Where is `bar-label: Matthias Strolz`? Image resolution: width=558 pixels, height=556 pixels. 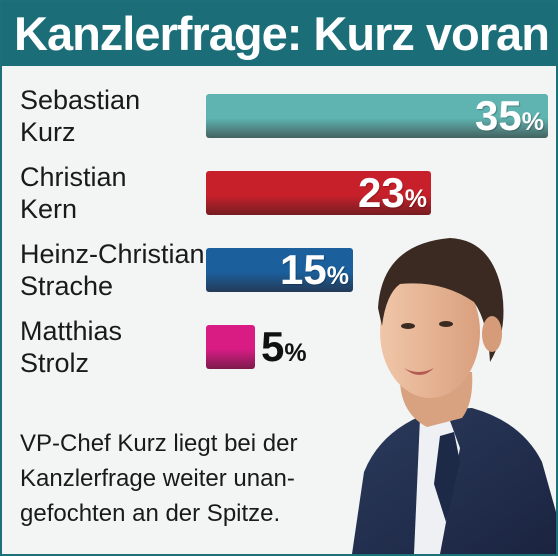 bar-label: Matthias Strolz is located at coordinates (71, 347).